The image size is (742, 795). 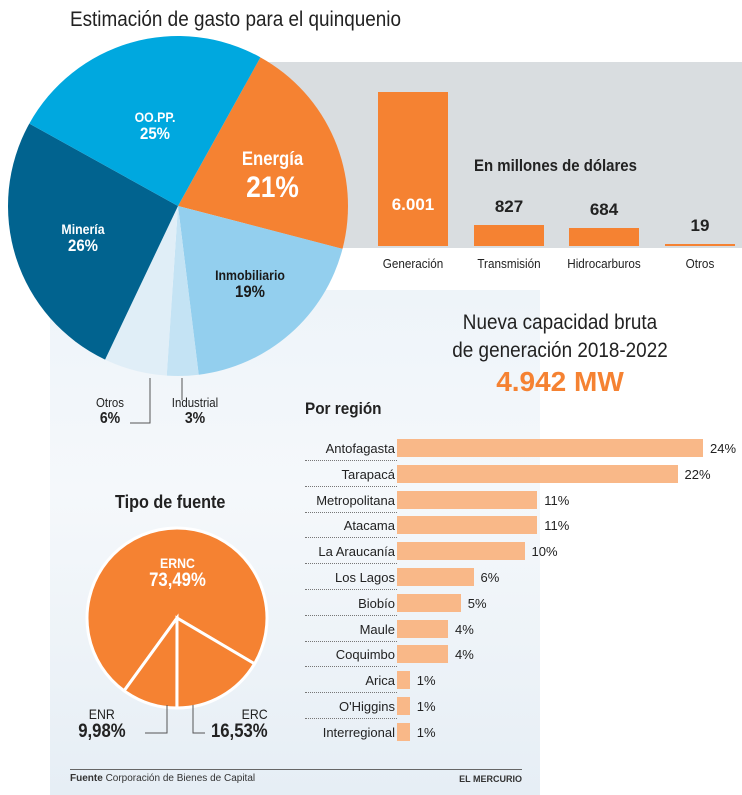 I want to click on capacity-title-line1: Nueva capacidad bruta, so click(x=560, y=322).